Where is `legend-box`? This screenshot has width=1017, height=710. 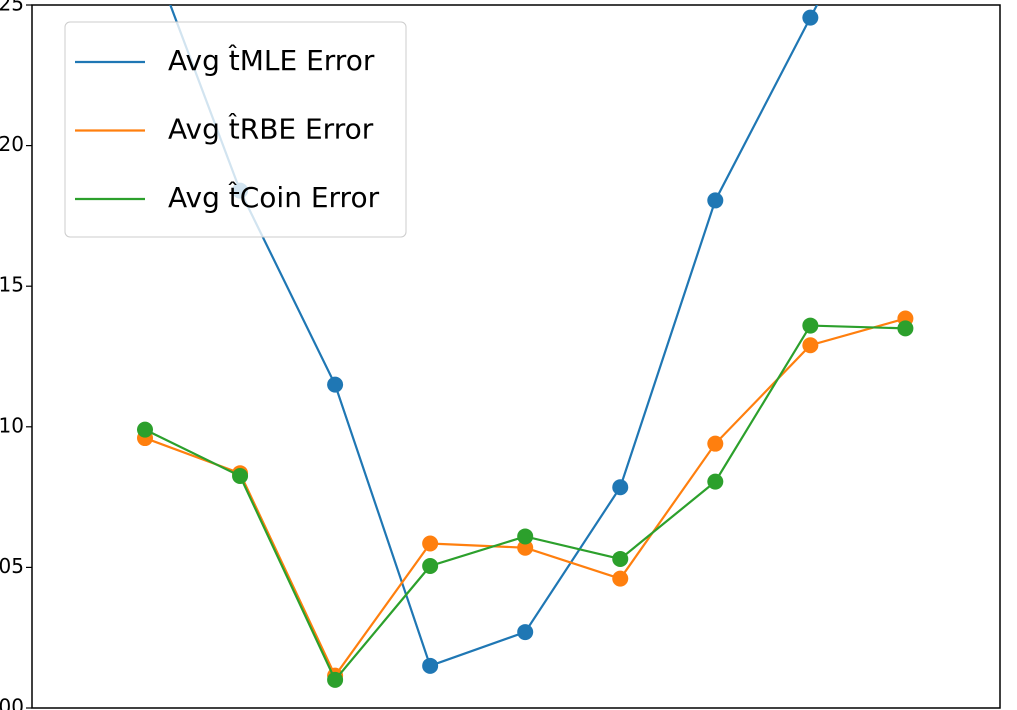 legend-box is located at coordinates (235, 129).